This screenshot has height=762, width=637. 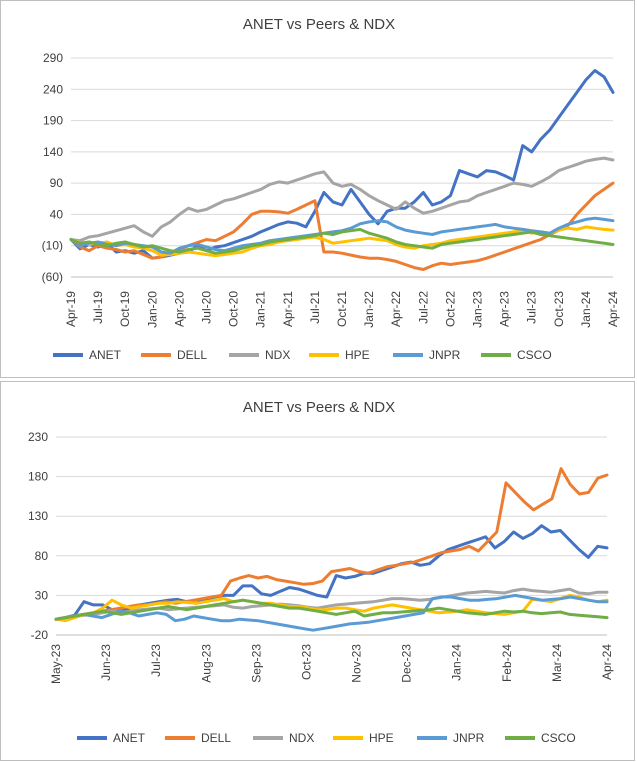 I want to click on chart-2-legend-label-dell: DELL, so click(x=216, y=738).